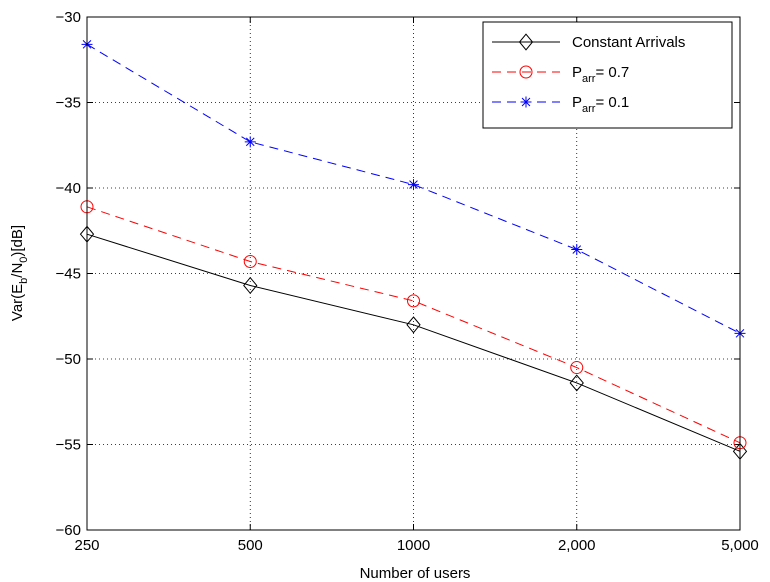  I want to click on y-axis-label: Var(Eb/N0)[dB], so click(19, 273).